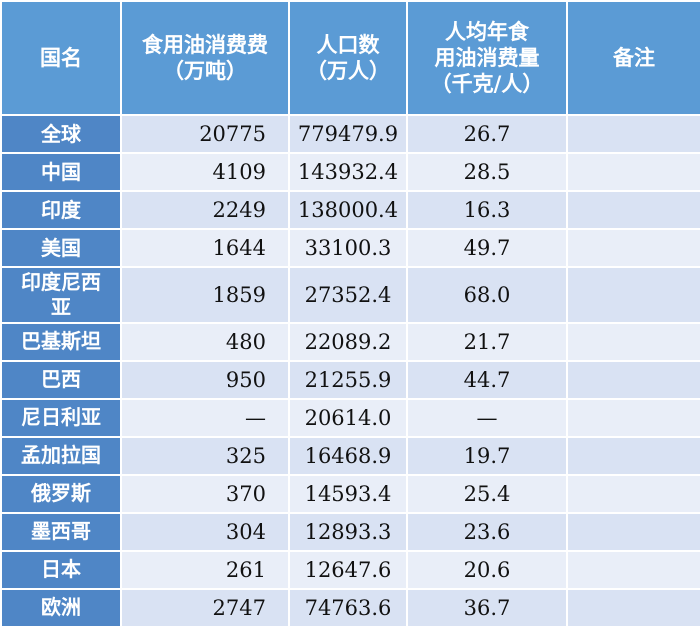 This screenshot has height=628, width=700. Describe the element at coordinates (61, 455) in the screenshot. I see `cell-country-name: 孟加拉国` at that location.